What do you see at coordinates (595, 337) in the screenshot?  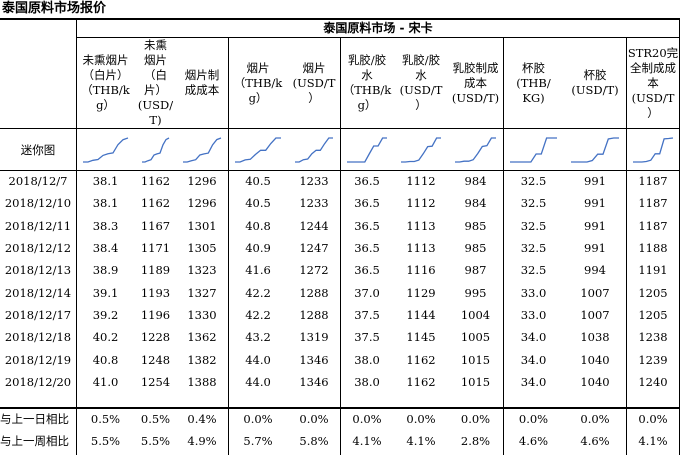 I see `table-cell: 1038` at bounding box center [595, 337].